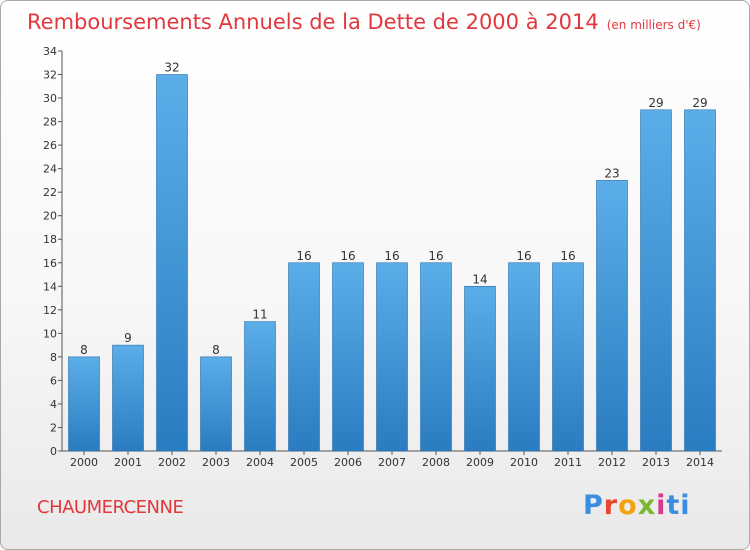 This screenshot has width=750, height=550. I want to click on y-tick-label: 22, so click(50, 192).